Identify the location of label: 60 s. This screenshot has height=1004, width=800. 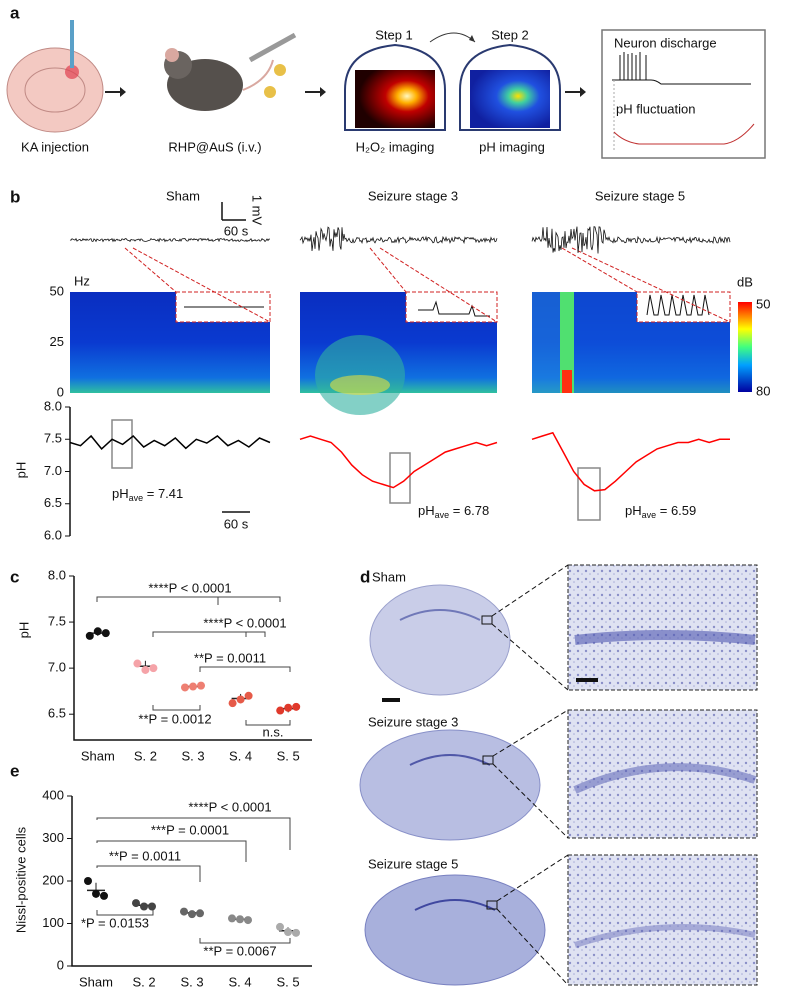
(236, 523).